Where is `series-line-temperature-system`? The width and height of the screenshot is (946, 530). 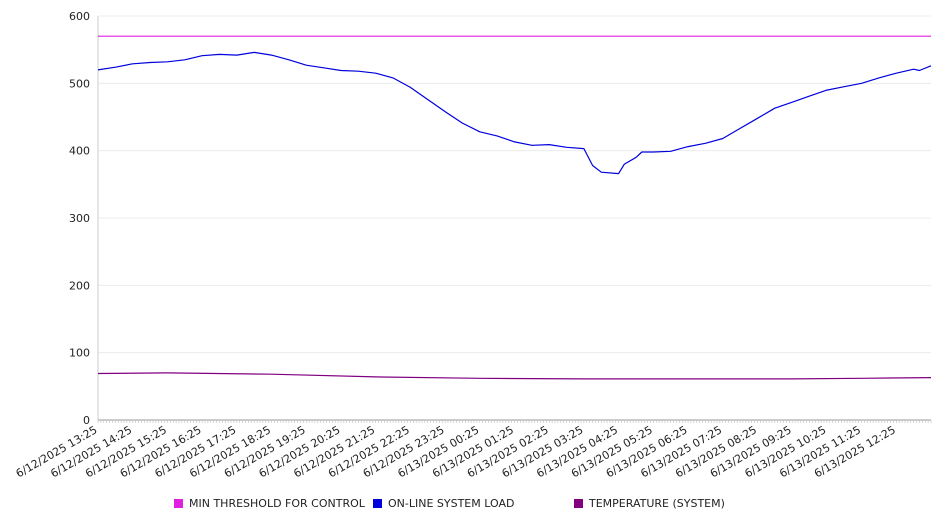 series-line-temperature-system is located at coordinates (514, 376).